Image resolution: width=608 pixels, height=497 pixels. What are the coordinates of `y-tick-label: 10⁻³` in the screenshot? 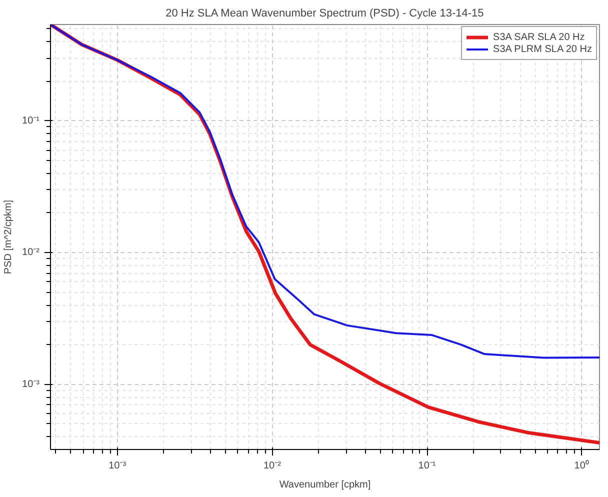 It's located at (31, 384).